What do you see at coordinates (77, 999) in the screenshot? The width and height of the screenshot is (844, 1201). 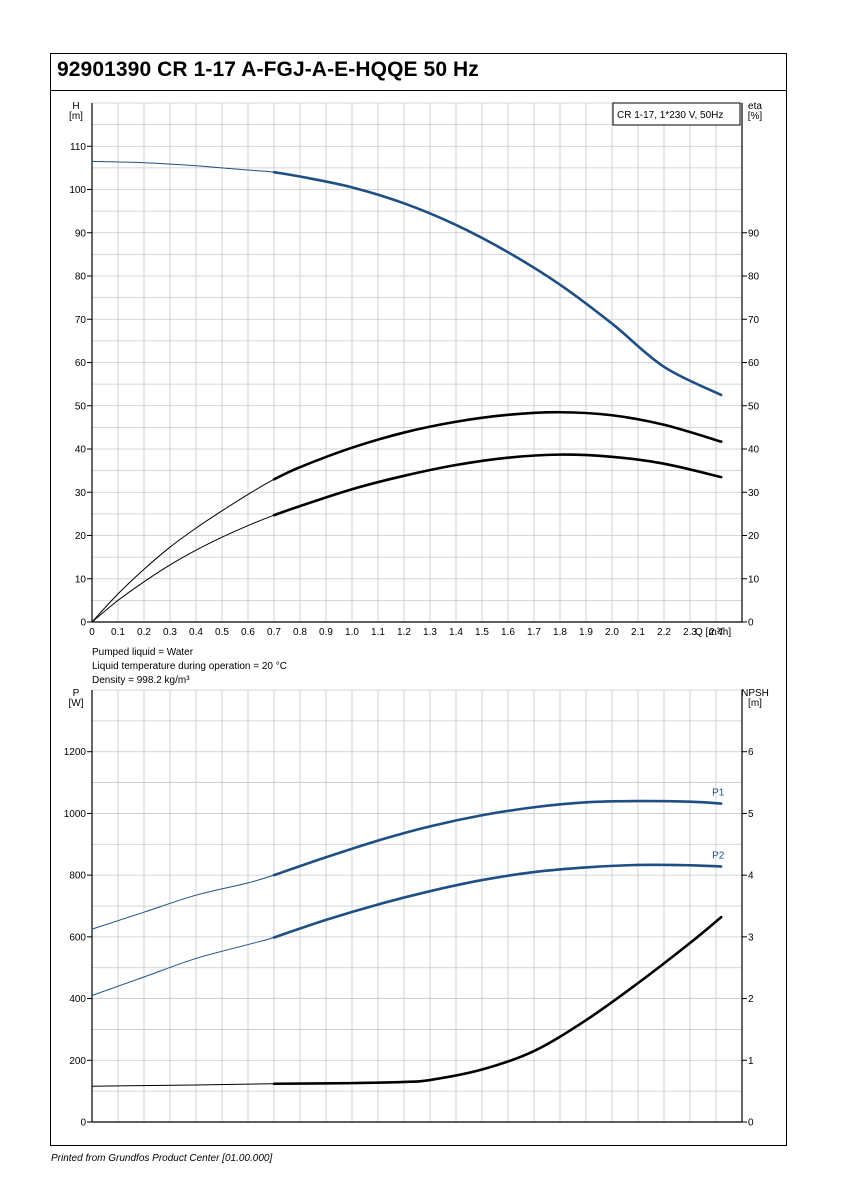 I see `y-tick-label: 400` at bounding box center [77, 999].